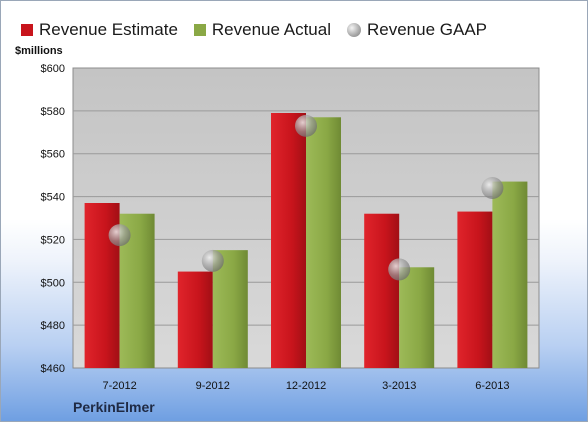  Describe the element at coordinates (427, 29) in the screenshot. I see `legend-label-gaap: Revenue GAAP` at that location.